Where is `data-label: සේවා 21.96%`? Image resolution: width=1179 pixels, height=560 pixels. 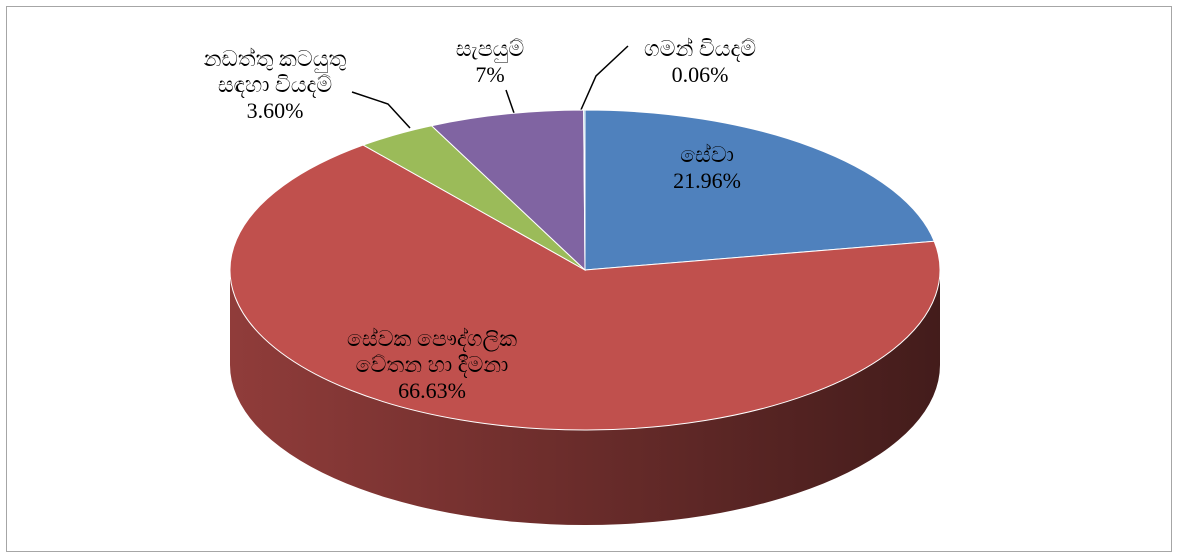 data-label: සේවා 21.96% is located at coordinates (707, 168).